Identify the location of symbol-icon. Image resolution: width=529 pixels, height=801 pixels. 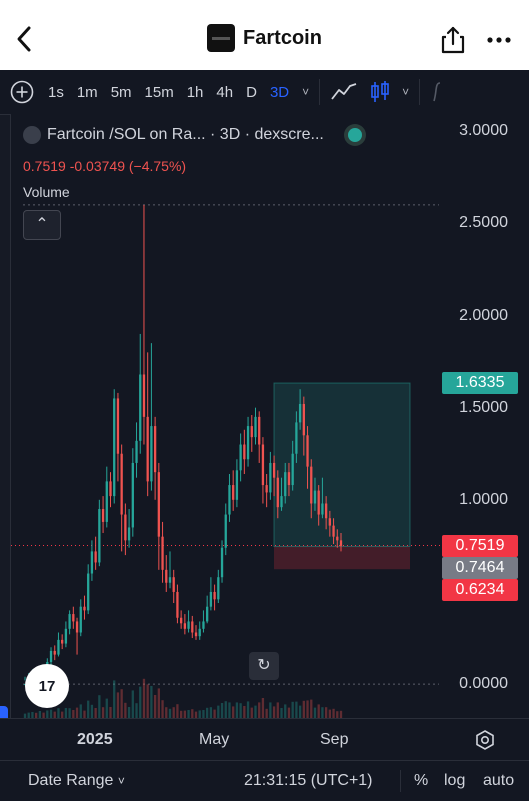
(32, 135).